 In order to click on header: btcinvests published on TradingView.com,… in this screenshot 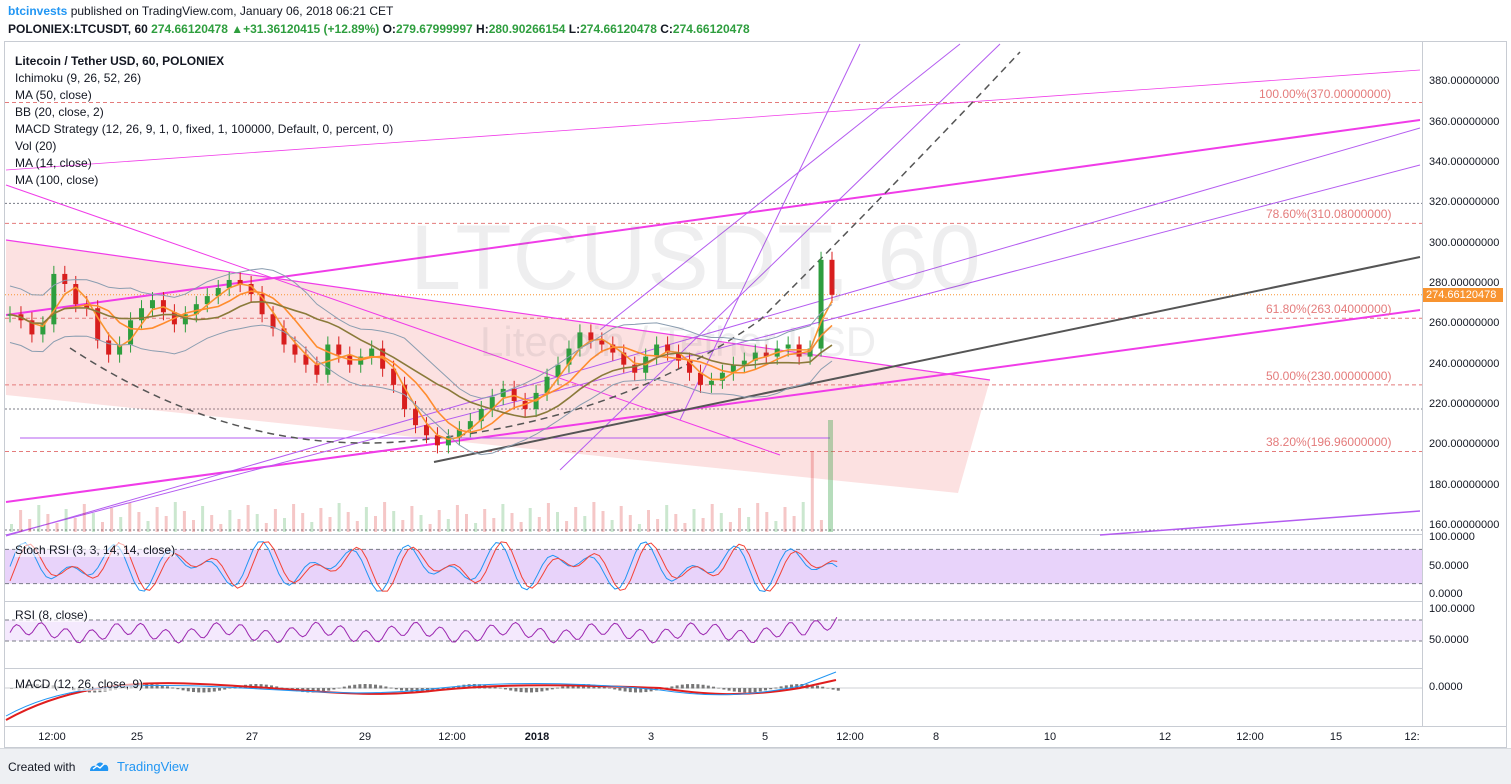, I will do `click(755, 20)`.